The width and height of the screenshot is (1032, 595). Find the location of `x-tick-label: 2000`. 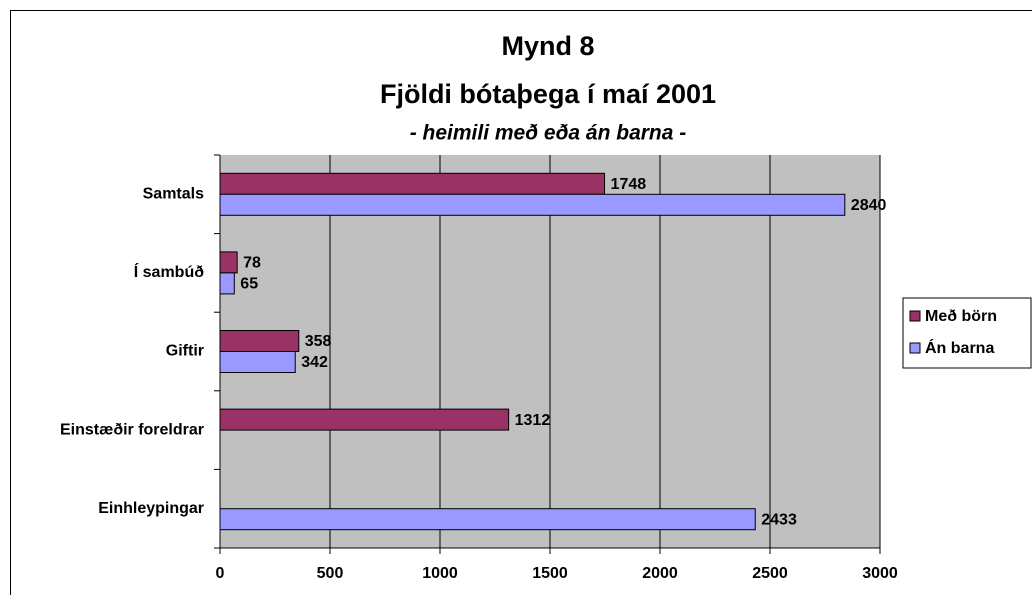

x-tick-label: 2000 is located at coordinates (660, 573).